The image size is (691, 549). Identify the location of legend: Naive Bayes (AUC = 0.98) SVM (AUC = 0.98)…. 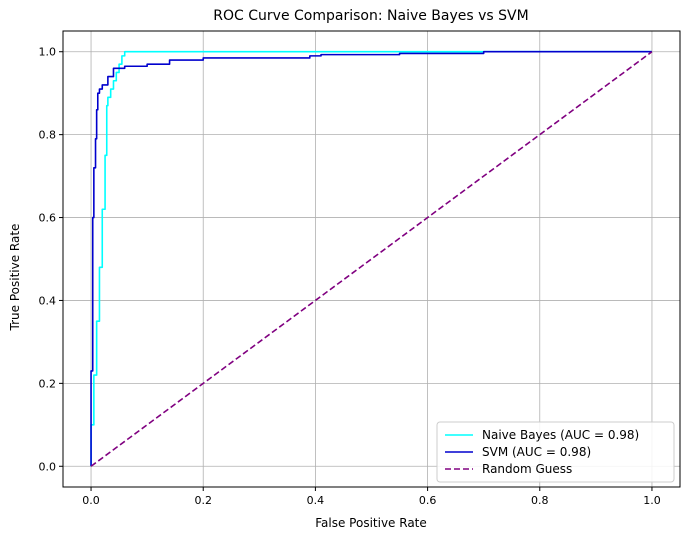
(555, 452).